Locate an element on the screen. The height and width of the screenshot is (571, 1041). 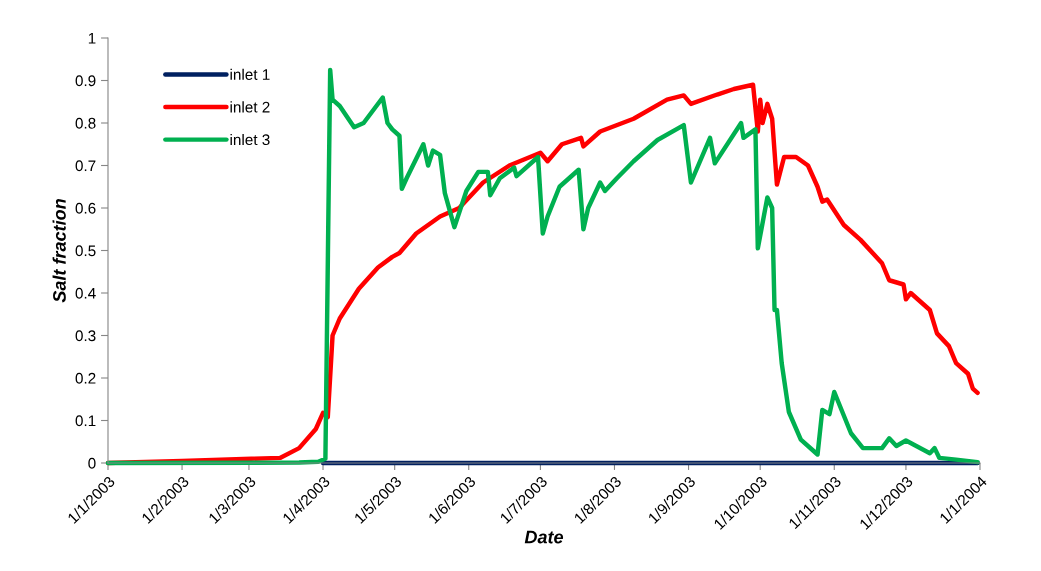
y-tick-label: 1 is located at coordinates (92, 38).